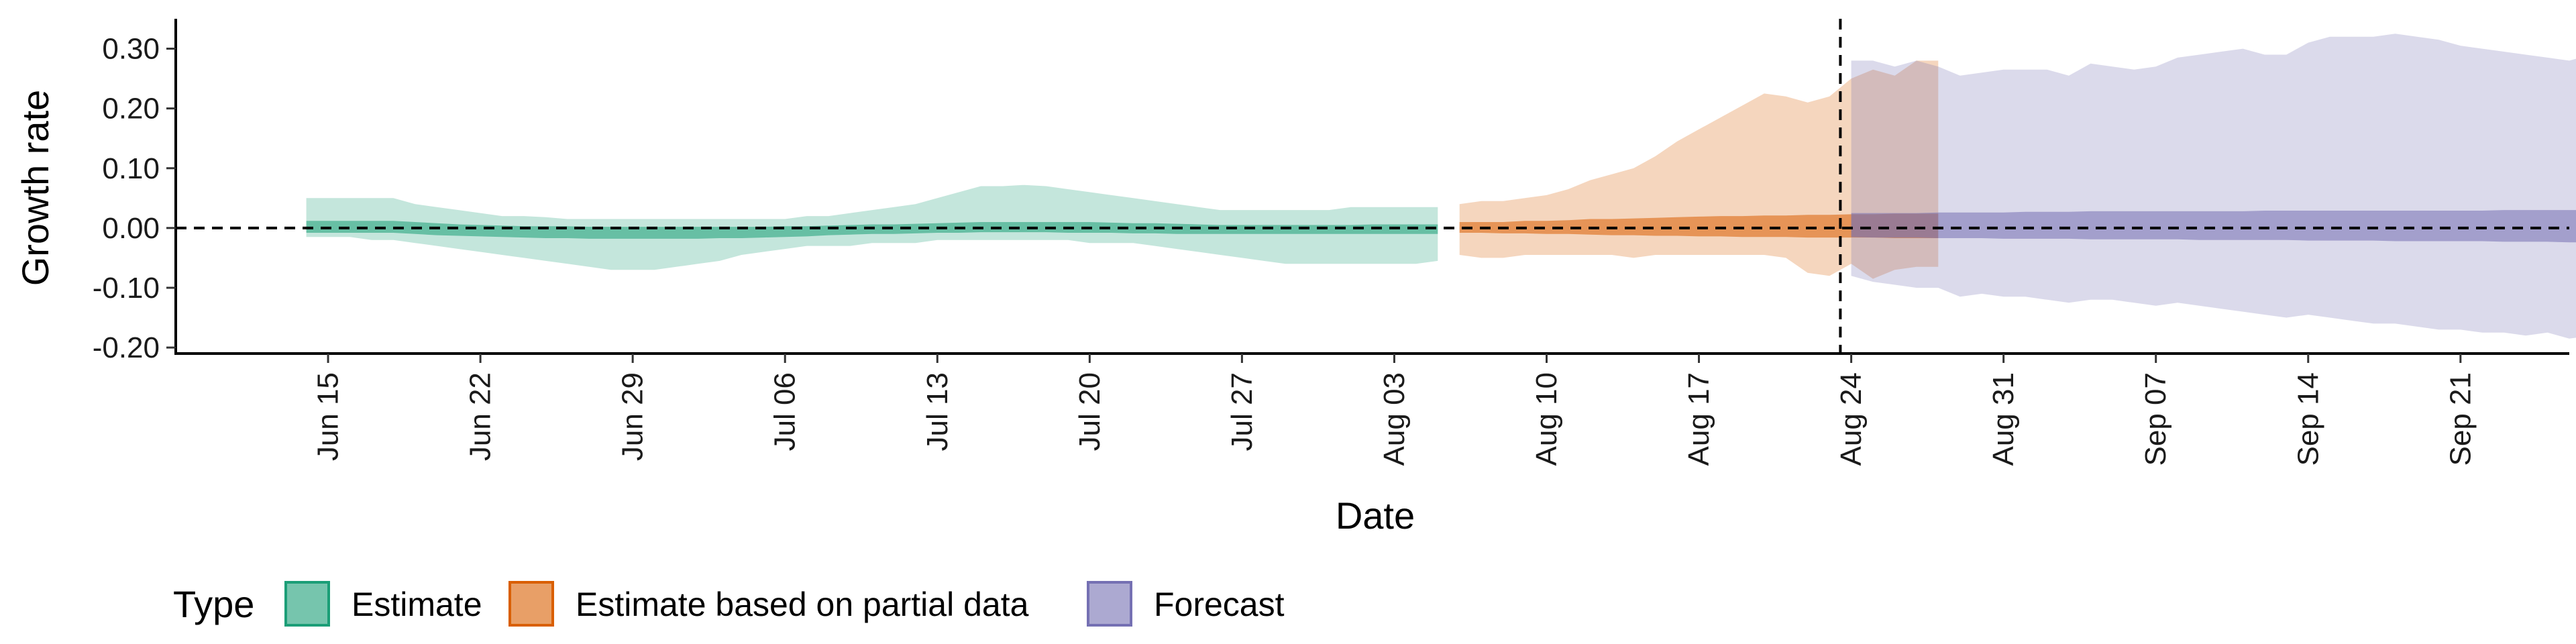  Describe the element at coordinates (872, 230) in the screenshot. I see `estimate-inner-band` at that location.